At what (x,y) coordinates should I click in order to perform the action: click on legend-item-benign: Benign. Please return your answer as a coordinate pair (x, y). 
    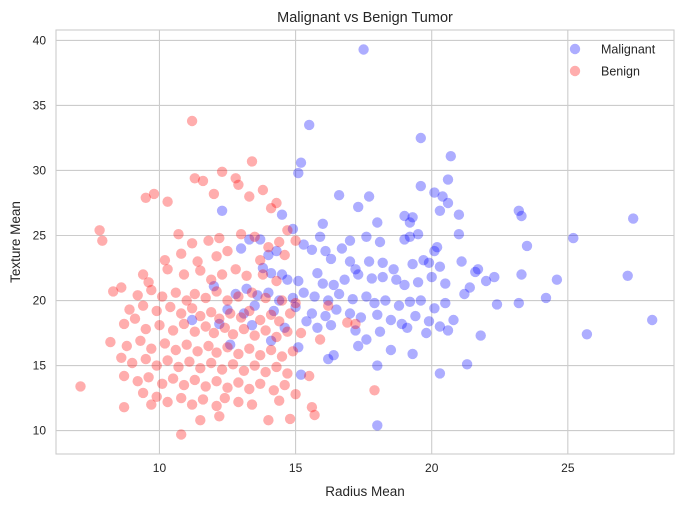
    Looking at the image, I should click on (604, 72).